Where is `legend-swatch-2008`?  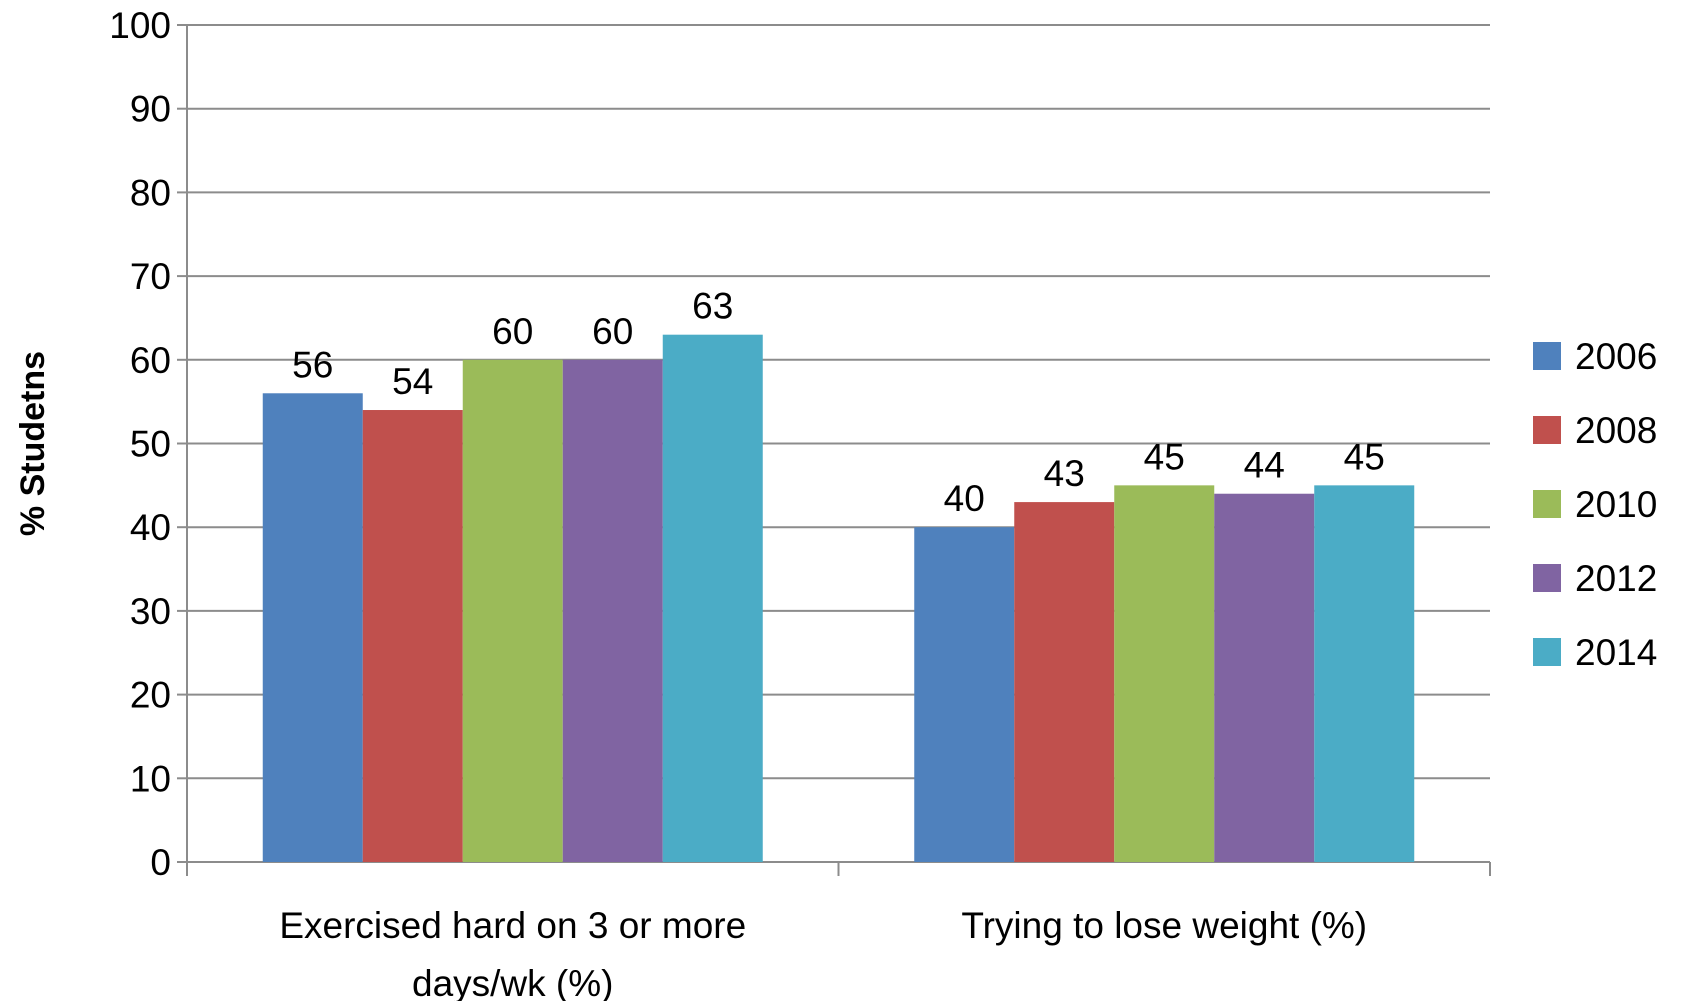 legend-swatch-2008 is located at coordinates (1547, 430).